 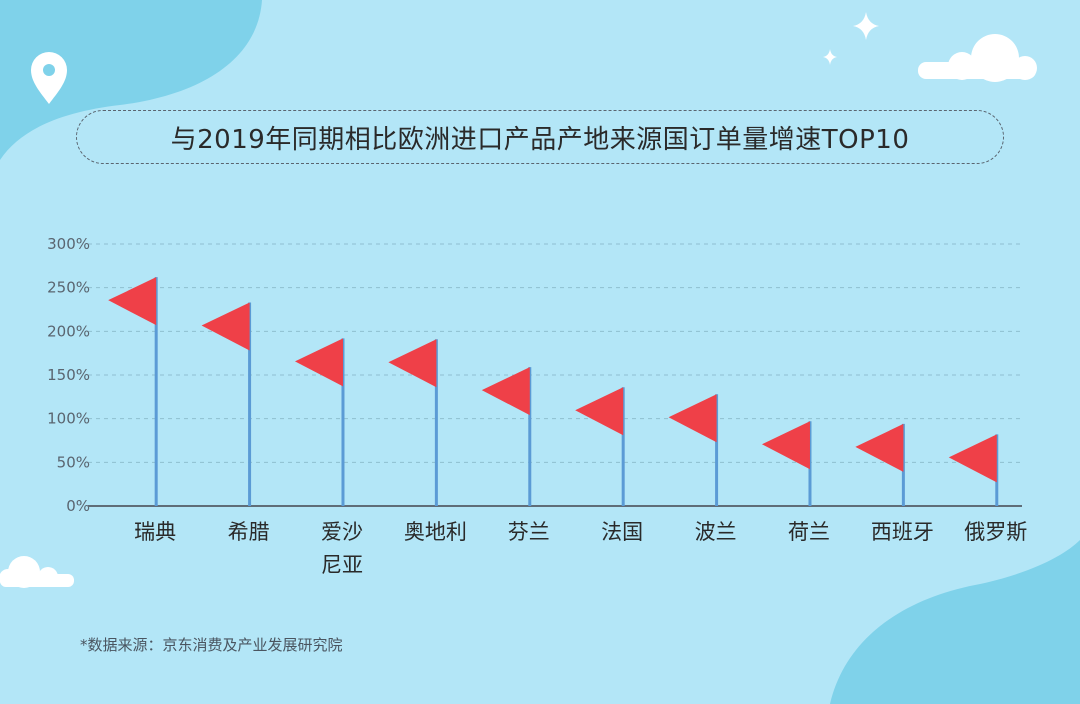 I want to click on y-tick-label: 250%, so click(x=68, y=288).